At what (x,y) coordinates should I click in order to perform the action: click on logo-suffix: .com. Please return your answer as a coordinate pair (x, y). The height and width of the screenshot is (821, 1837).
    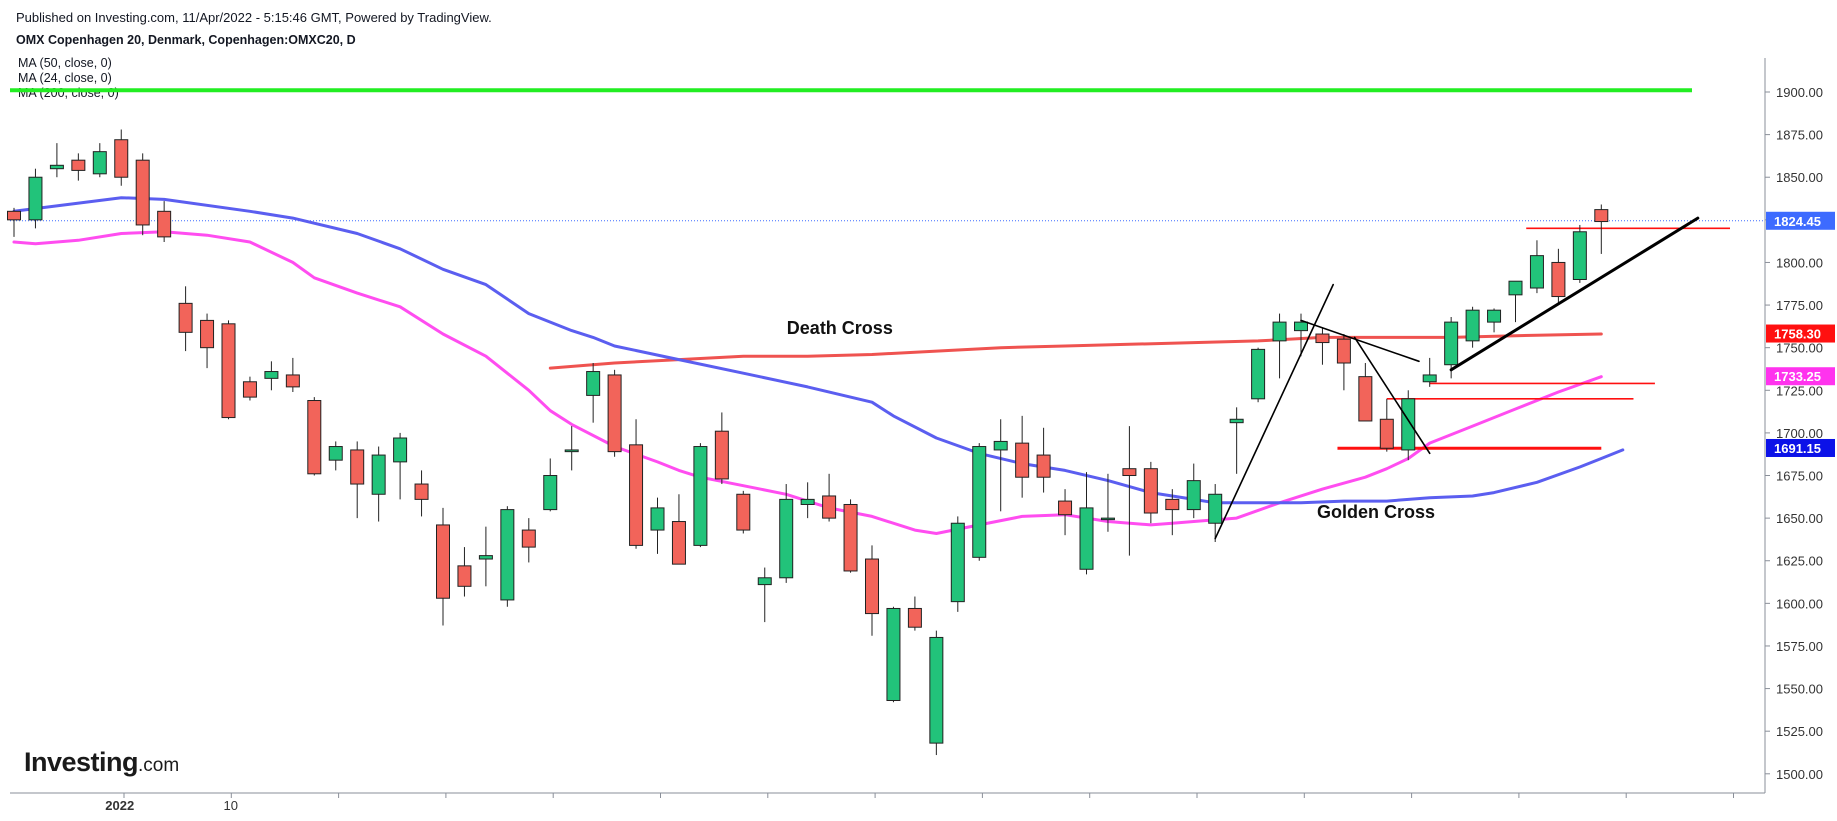
    Looking at the image, I should click on (159, 765).